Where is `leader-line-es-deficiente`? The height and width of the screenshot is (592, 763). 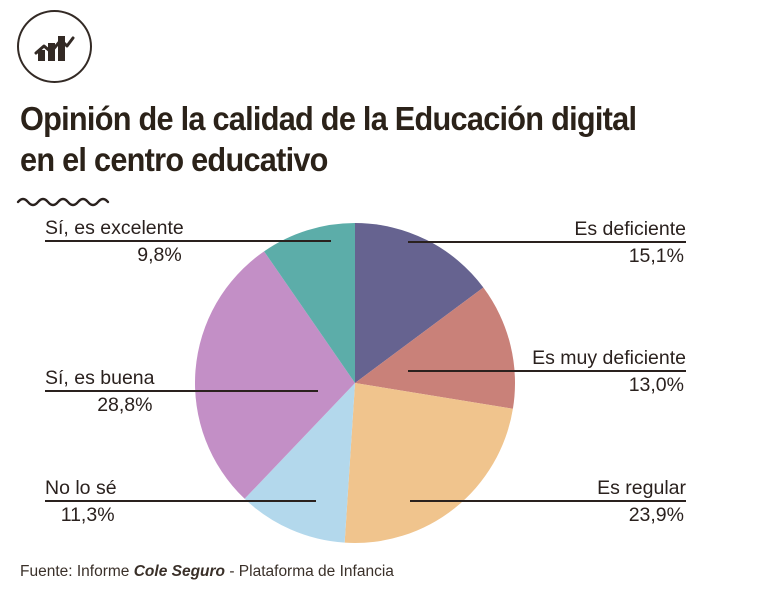 leader-line-es-deficiente is located at coordinates (547, 242).